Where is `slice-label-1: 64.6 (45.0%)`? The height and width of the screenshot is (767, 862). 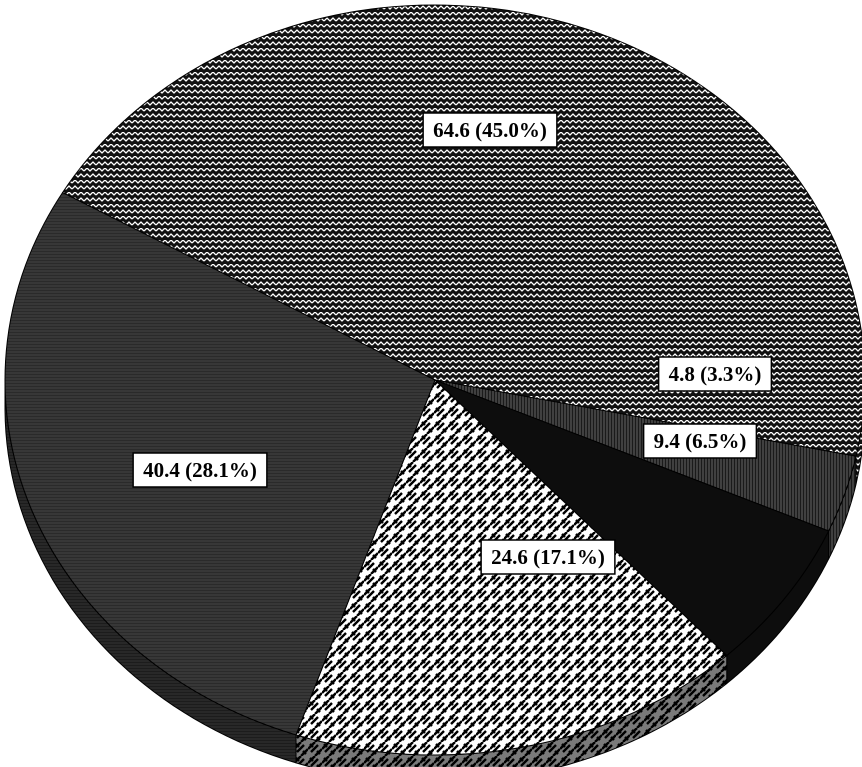
slice-label-1: 64.6 (45.0%) is located at coordinates (490, 130).